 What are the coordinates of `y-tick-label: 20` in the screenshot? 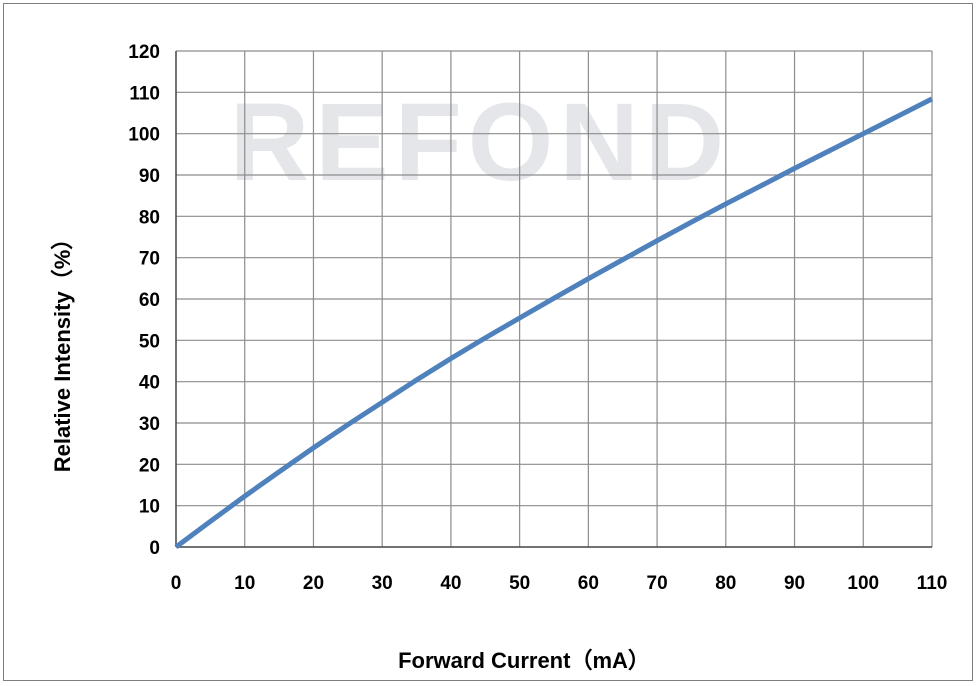 It's located at (149, 465).